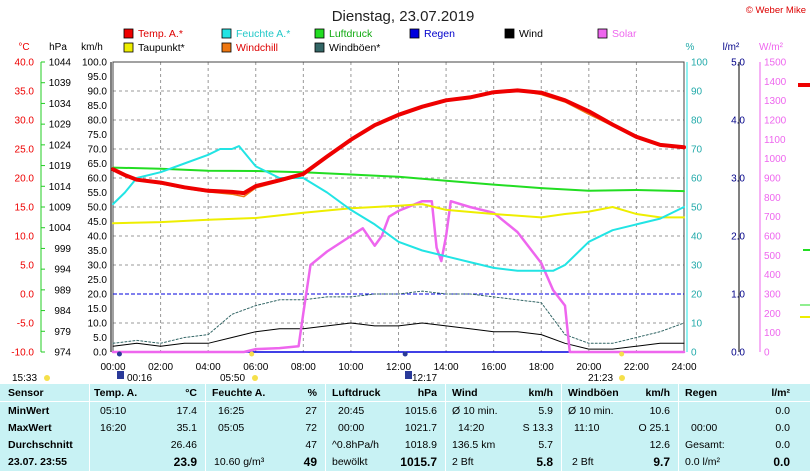 The height and width of the screenshot is (471, 810). Describe the element at coordinates (58, 47) in the screenshot. I see `pressure-axis-label: hPa` at that location.